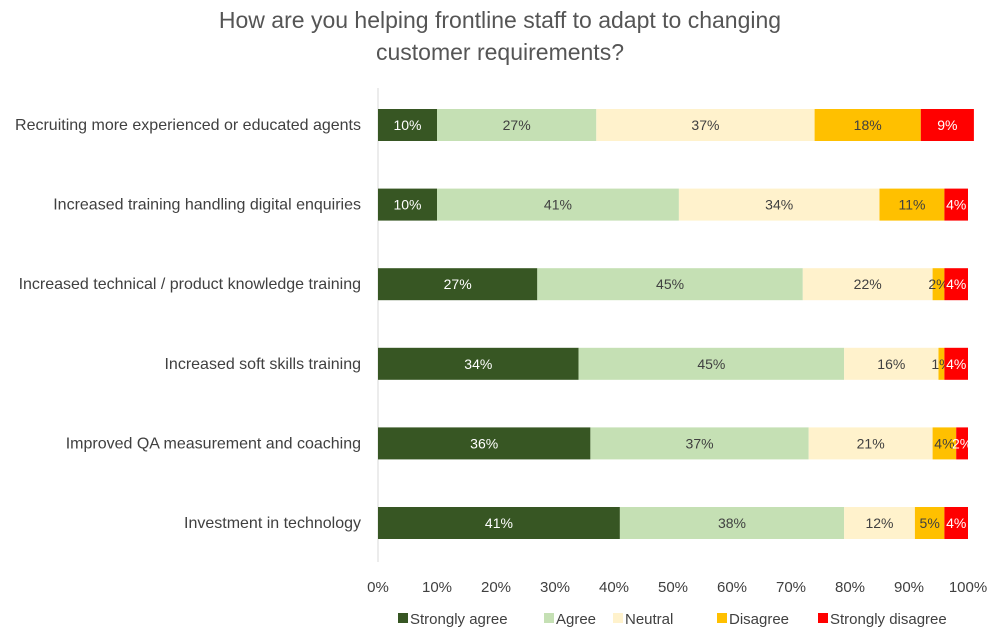  What do you see at coordinates (378, 587) in the screenshot?
I see `x-tick-label: 0%` at bounding box center [378, 587].